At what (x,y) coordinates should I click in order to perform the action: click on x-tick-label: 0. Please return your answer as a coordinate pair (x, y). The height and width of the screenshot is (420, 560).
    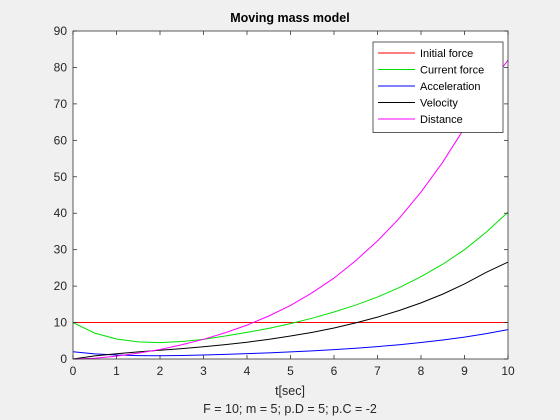
    Looking at the image, I should click on (73, 371).